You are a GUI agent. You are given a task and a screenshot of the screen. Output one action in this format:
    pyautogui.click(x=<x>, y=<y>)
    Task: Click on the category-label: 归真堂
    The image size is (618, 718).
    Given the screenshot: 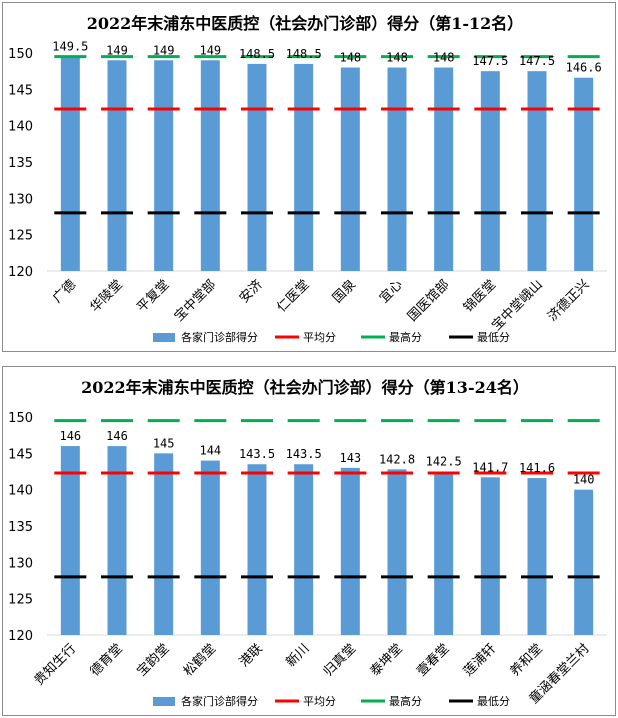 What is the action you would take?
    pyautogui.click(x=340, y=660)
    